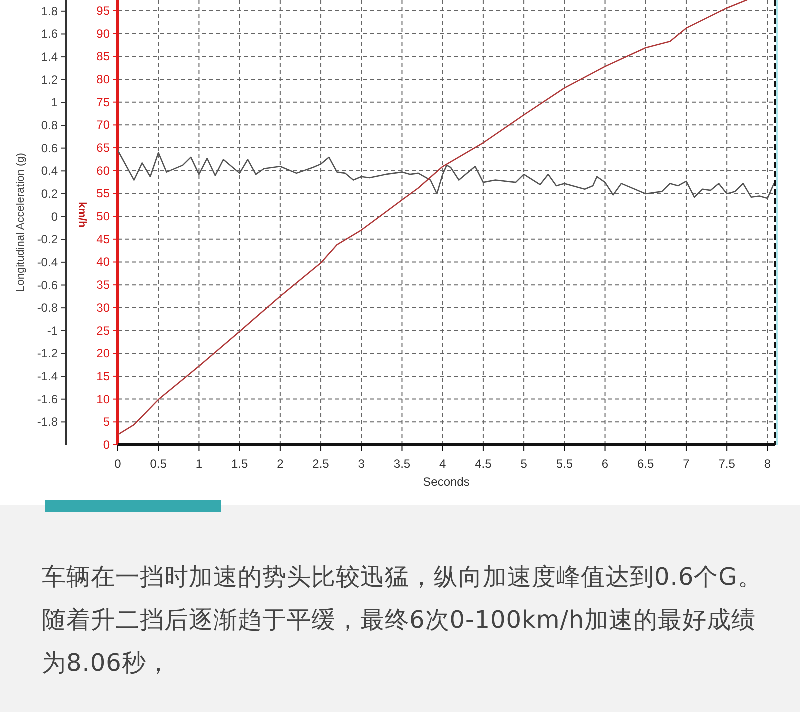 This screenshot has width=800, height=712. Describe the element at coordinates (103, 262) in the screenshot. I see `y2-tick-label: 40` at that location.